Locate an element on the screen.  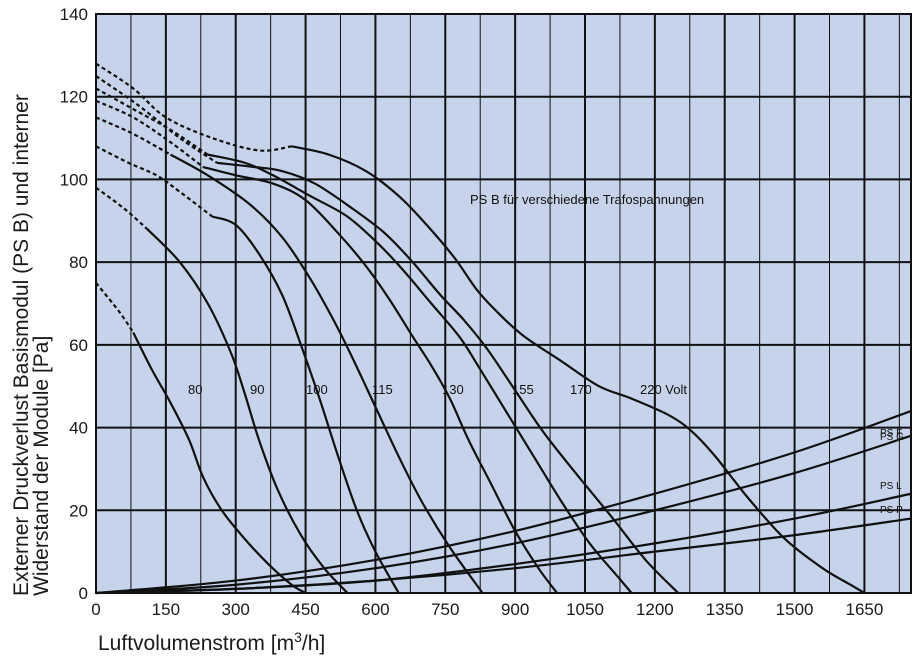
curve-80-dashed is located at coordinates (115, 308).